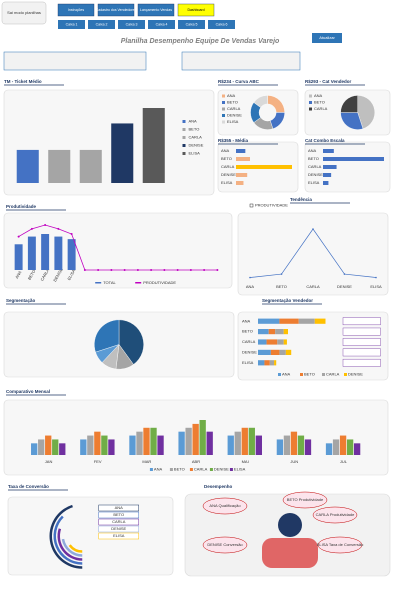 The height and width of the screenshot is (593, 400). What do you see at coordinates (218, 486) in the screenshot?
I see `chart-title: Desempenho` at bounding box center [218, 486].